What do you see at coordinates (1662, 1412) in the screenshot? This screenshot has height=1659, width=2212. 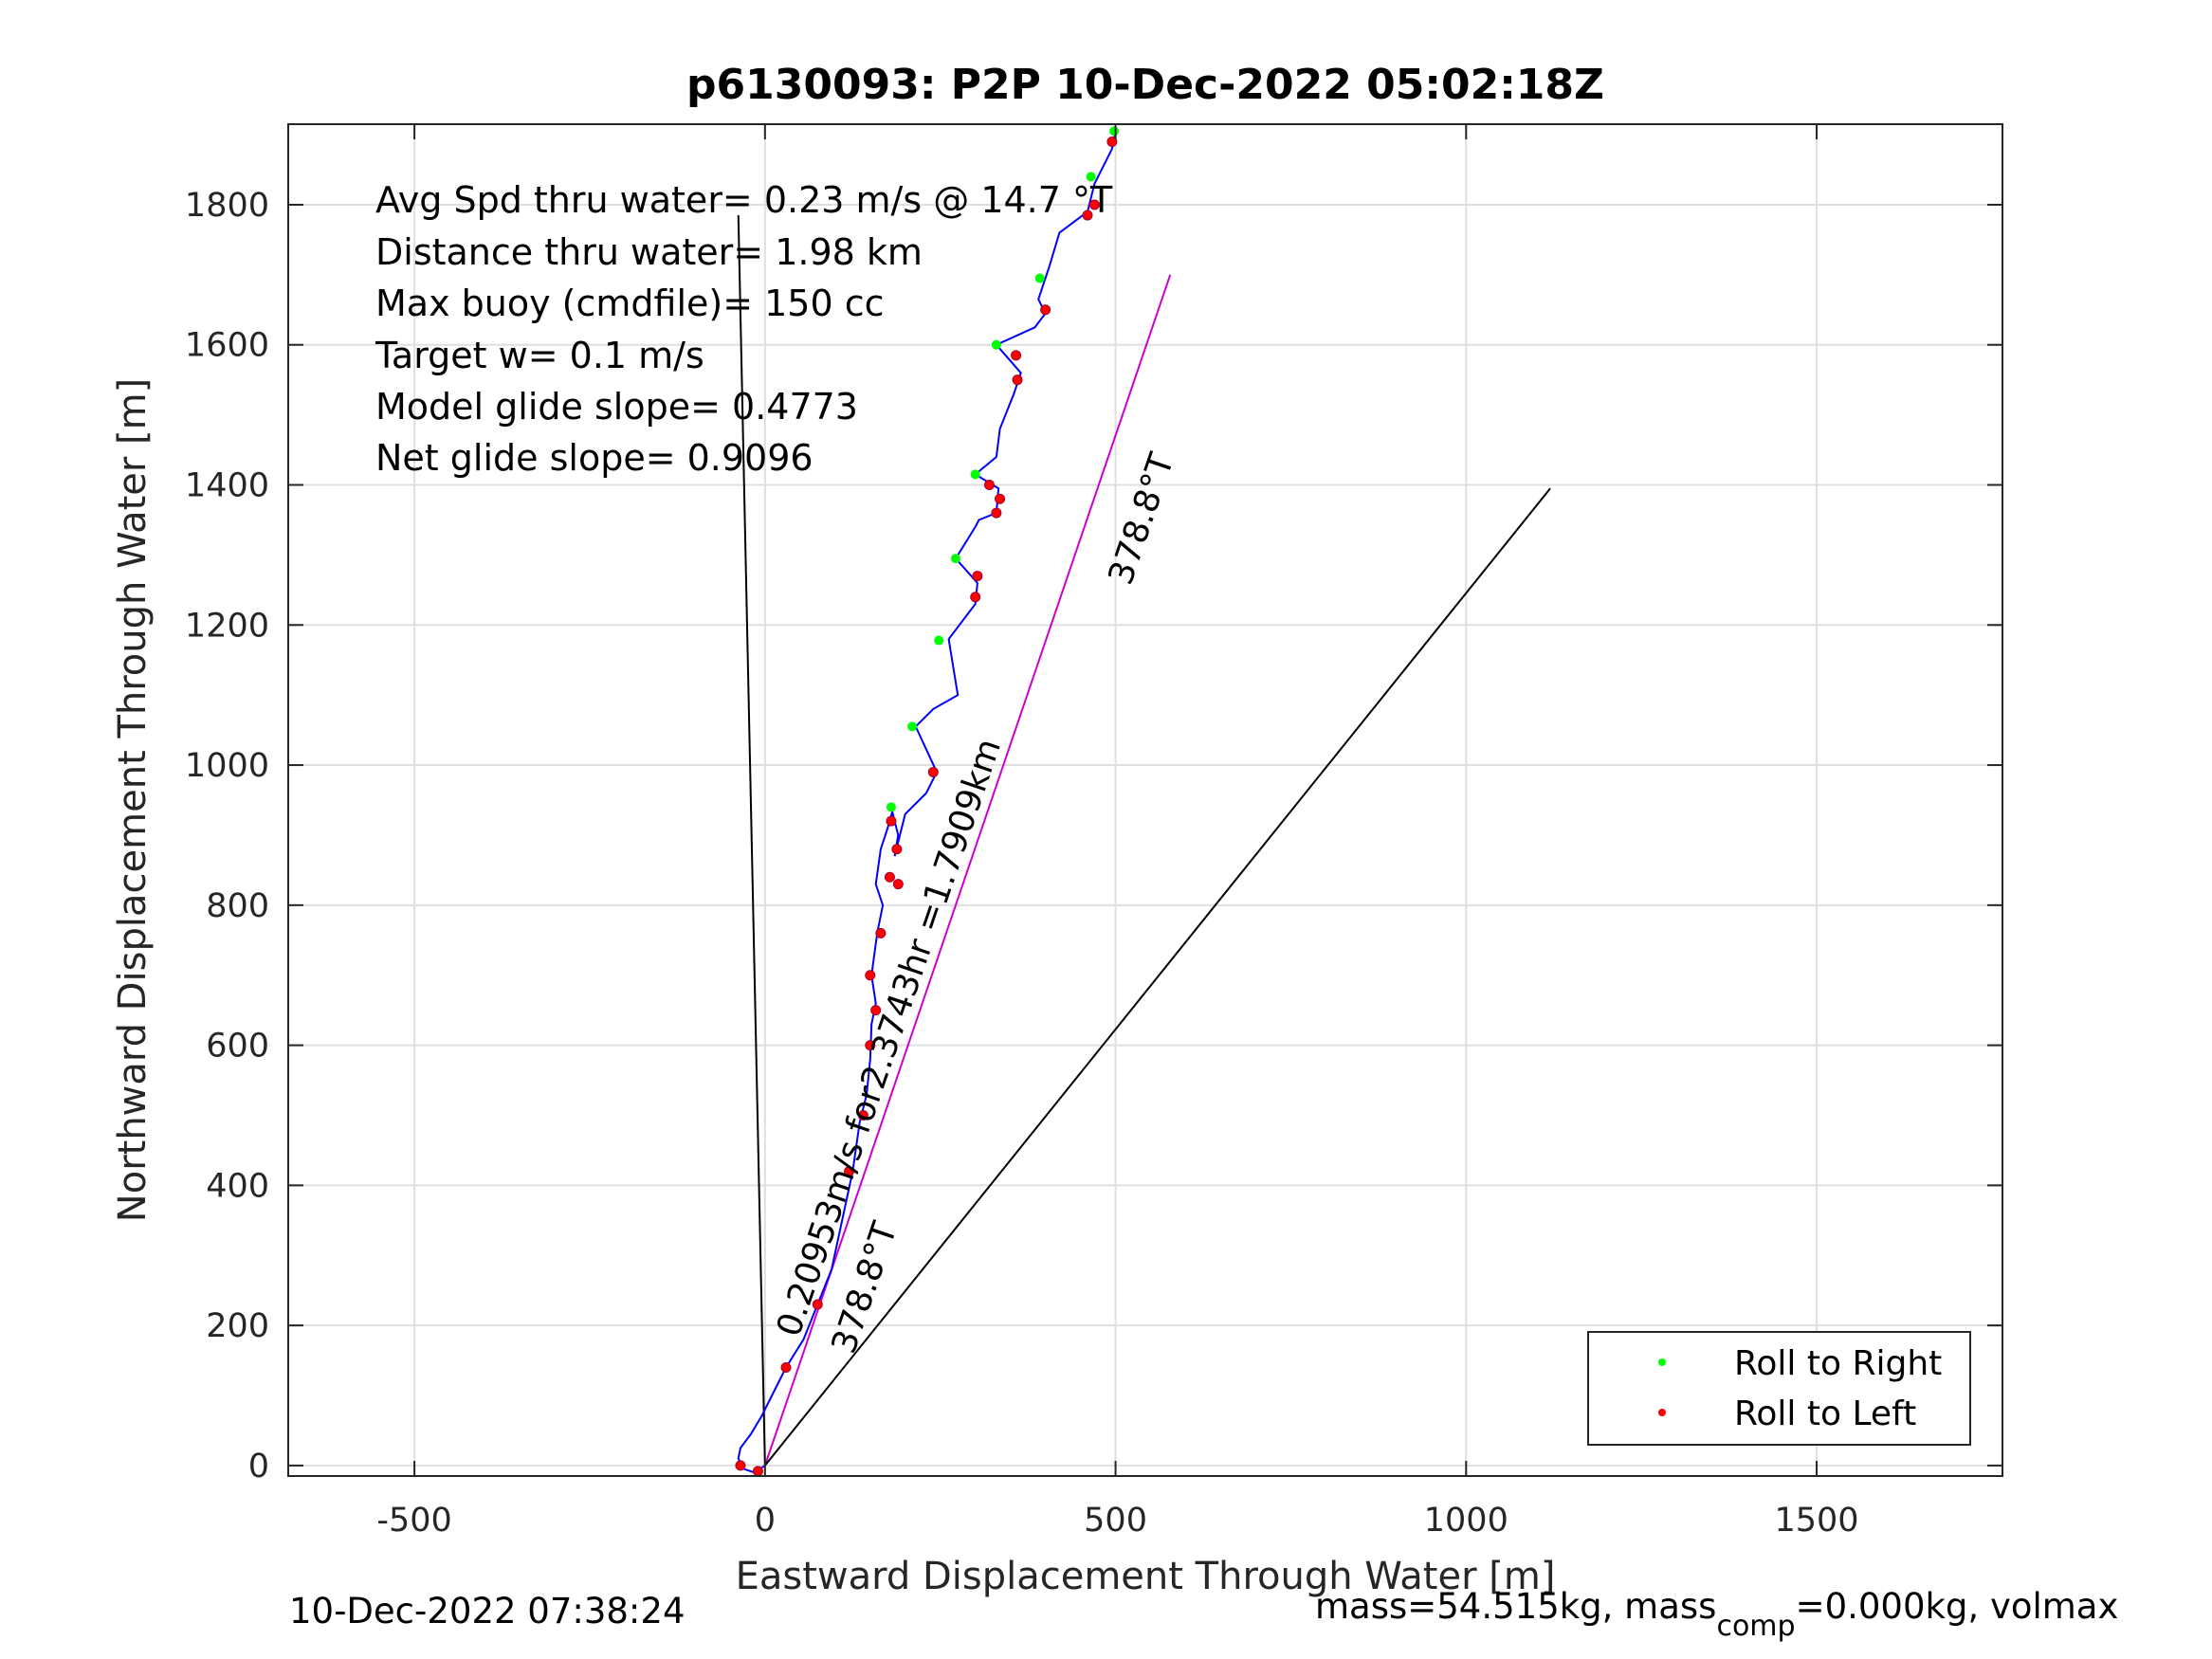 I see `legend-marker-roll-left` at bounding box center [1662, 1412].